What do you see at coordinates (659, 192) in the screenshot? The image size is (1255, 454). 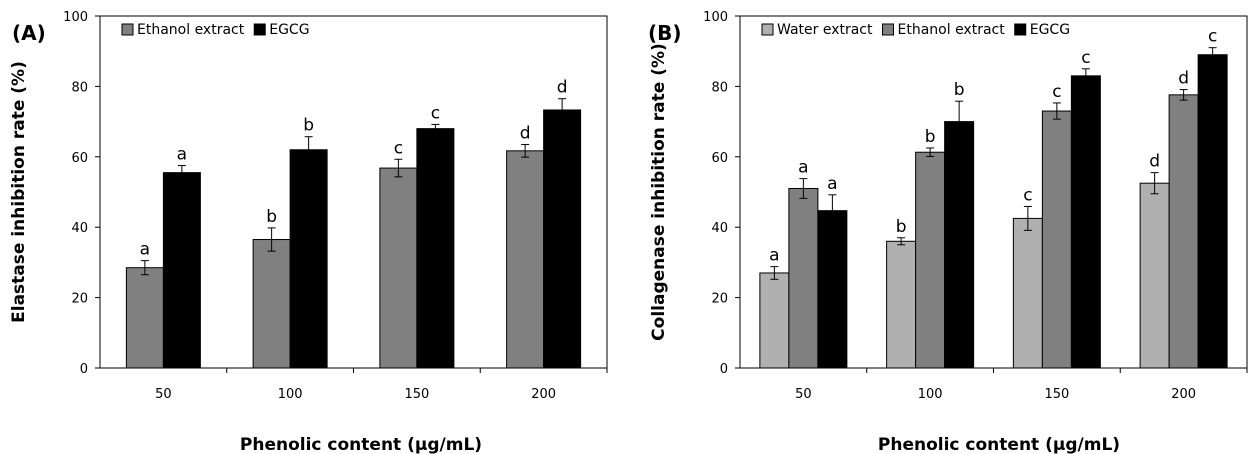 I see `y-axis-label: Collagenase inhibition rate (%)` at bounding box center [659, 192].